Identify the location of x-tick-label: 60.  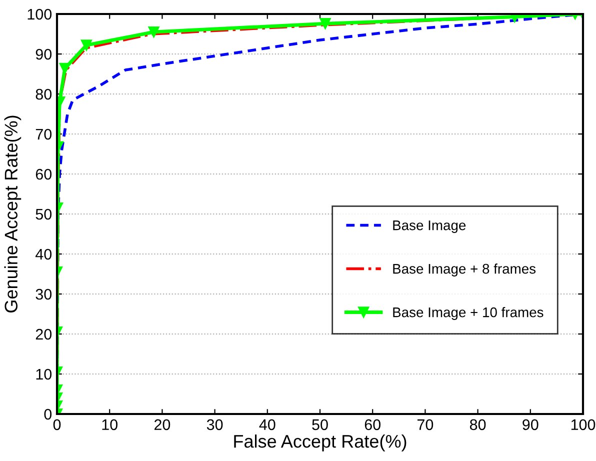
(372, 424).